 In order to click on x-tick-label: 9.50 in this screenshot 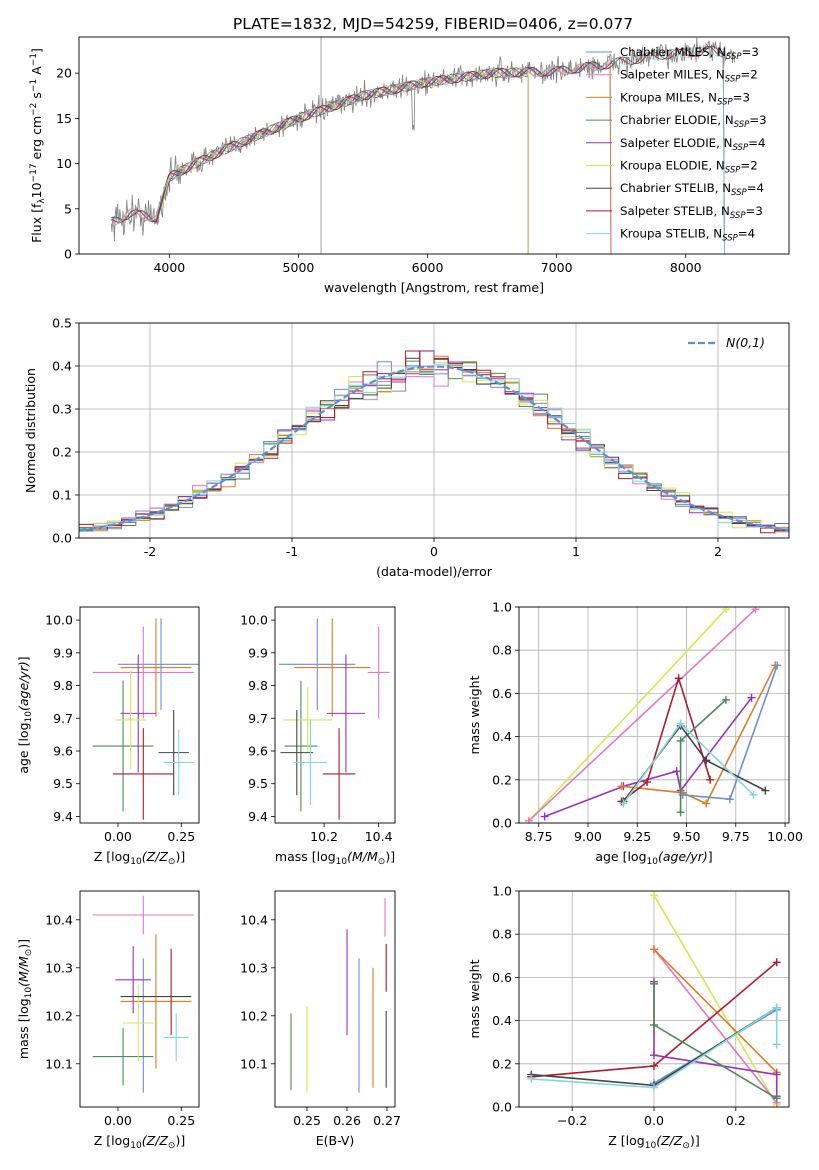, I will do `click(687, 836)`.